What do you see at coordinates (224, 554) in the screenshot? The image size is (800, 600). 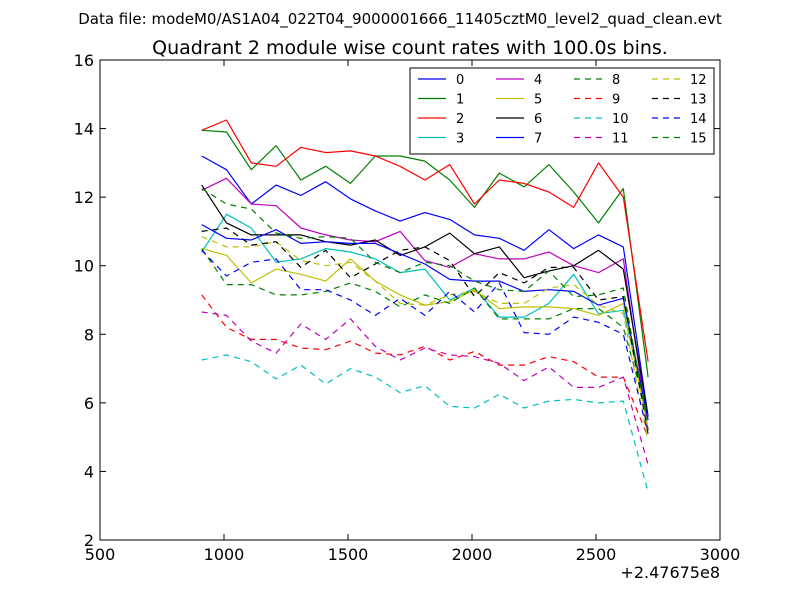 I see `x-tick-label-1000: 1000` at bounding box center [224, 554].